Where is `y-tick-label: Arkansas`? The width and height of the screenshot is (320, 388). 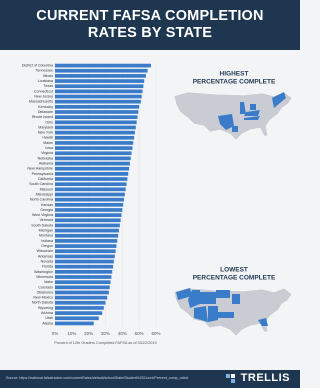
y-tick-label: Arkansas is located at coordinates (45, 256).